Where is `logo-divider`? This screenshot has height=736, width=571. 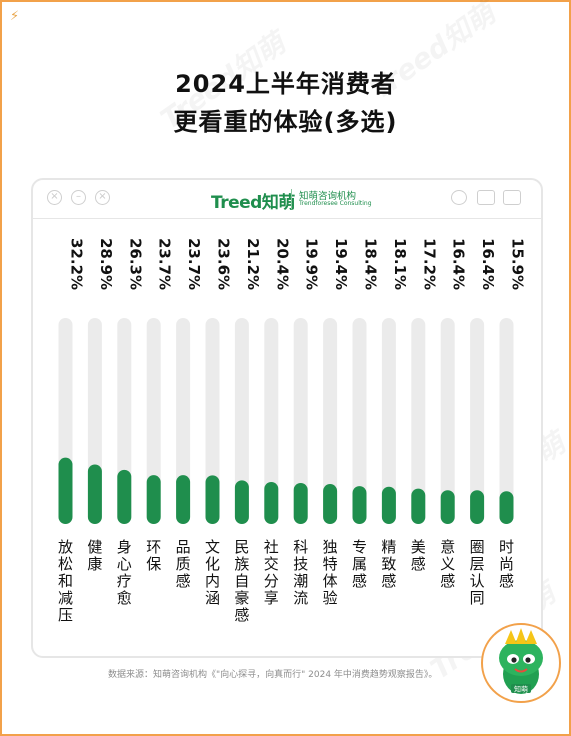
logo-divider is located at coordinates (291, 199).